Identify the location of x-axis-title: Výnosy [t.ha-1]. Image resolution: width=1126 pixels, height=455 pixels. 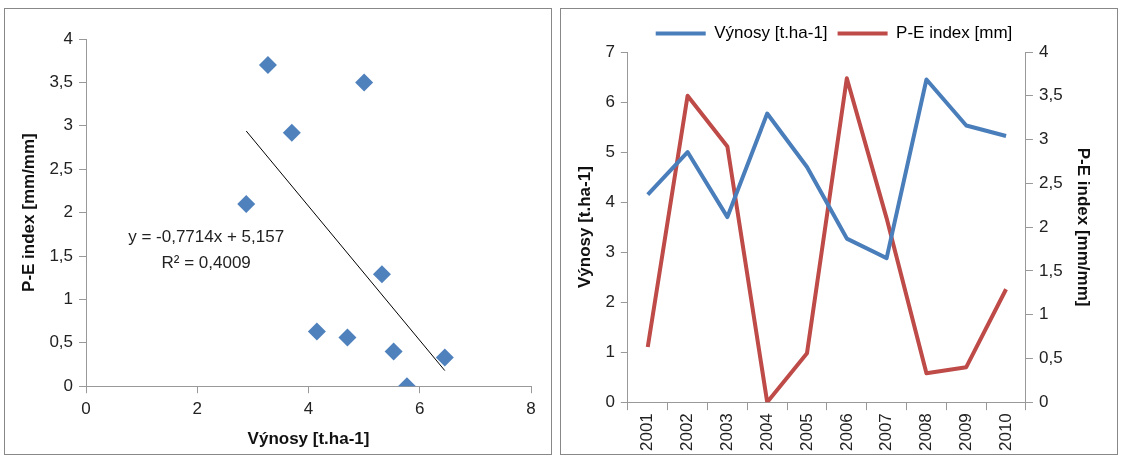
(308, 439).